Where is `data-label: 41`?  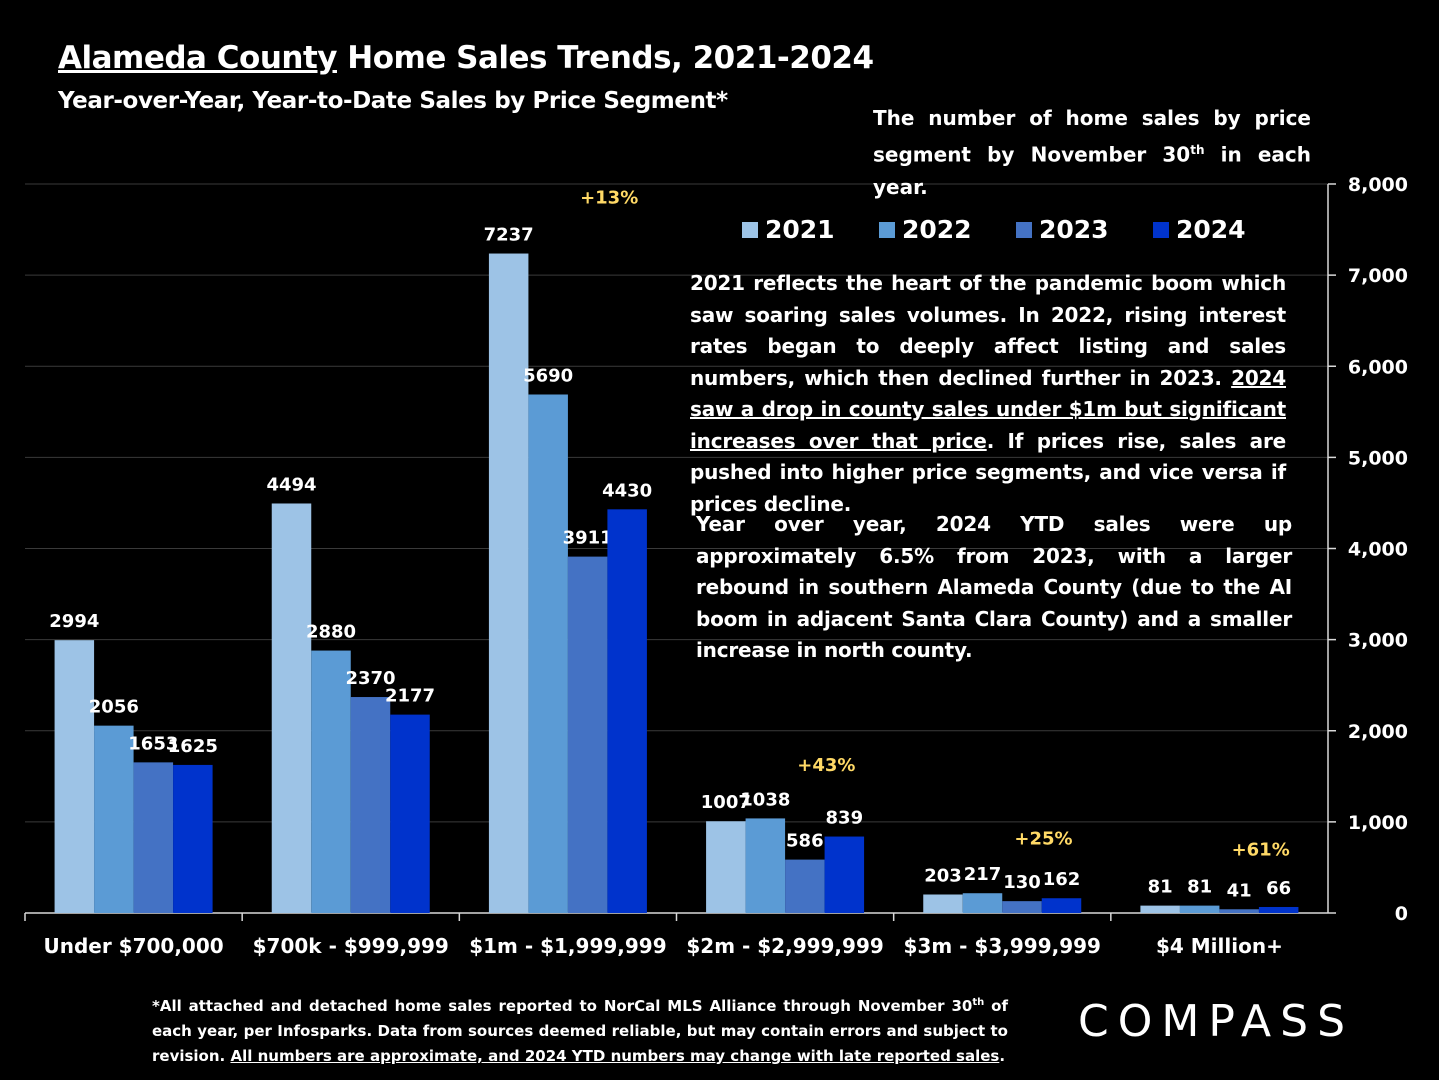
data-label: 41 is located at coordinates (1239, 890).